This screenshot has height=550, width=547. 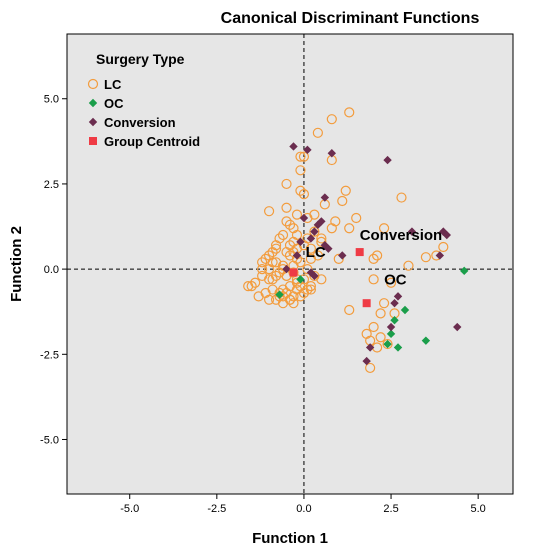 What do you see at coordinates (132, 122) in the screenshot?
I see `legend-entry: Conversion` at bounding box center [132, 122].